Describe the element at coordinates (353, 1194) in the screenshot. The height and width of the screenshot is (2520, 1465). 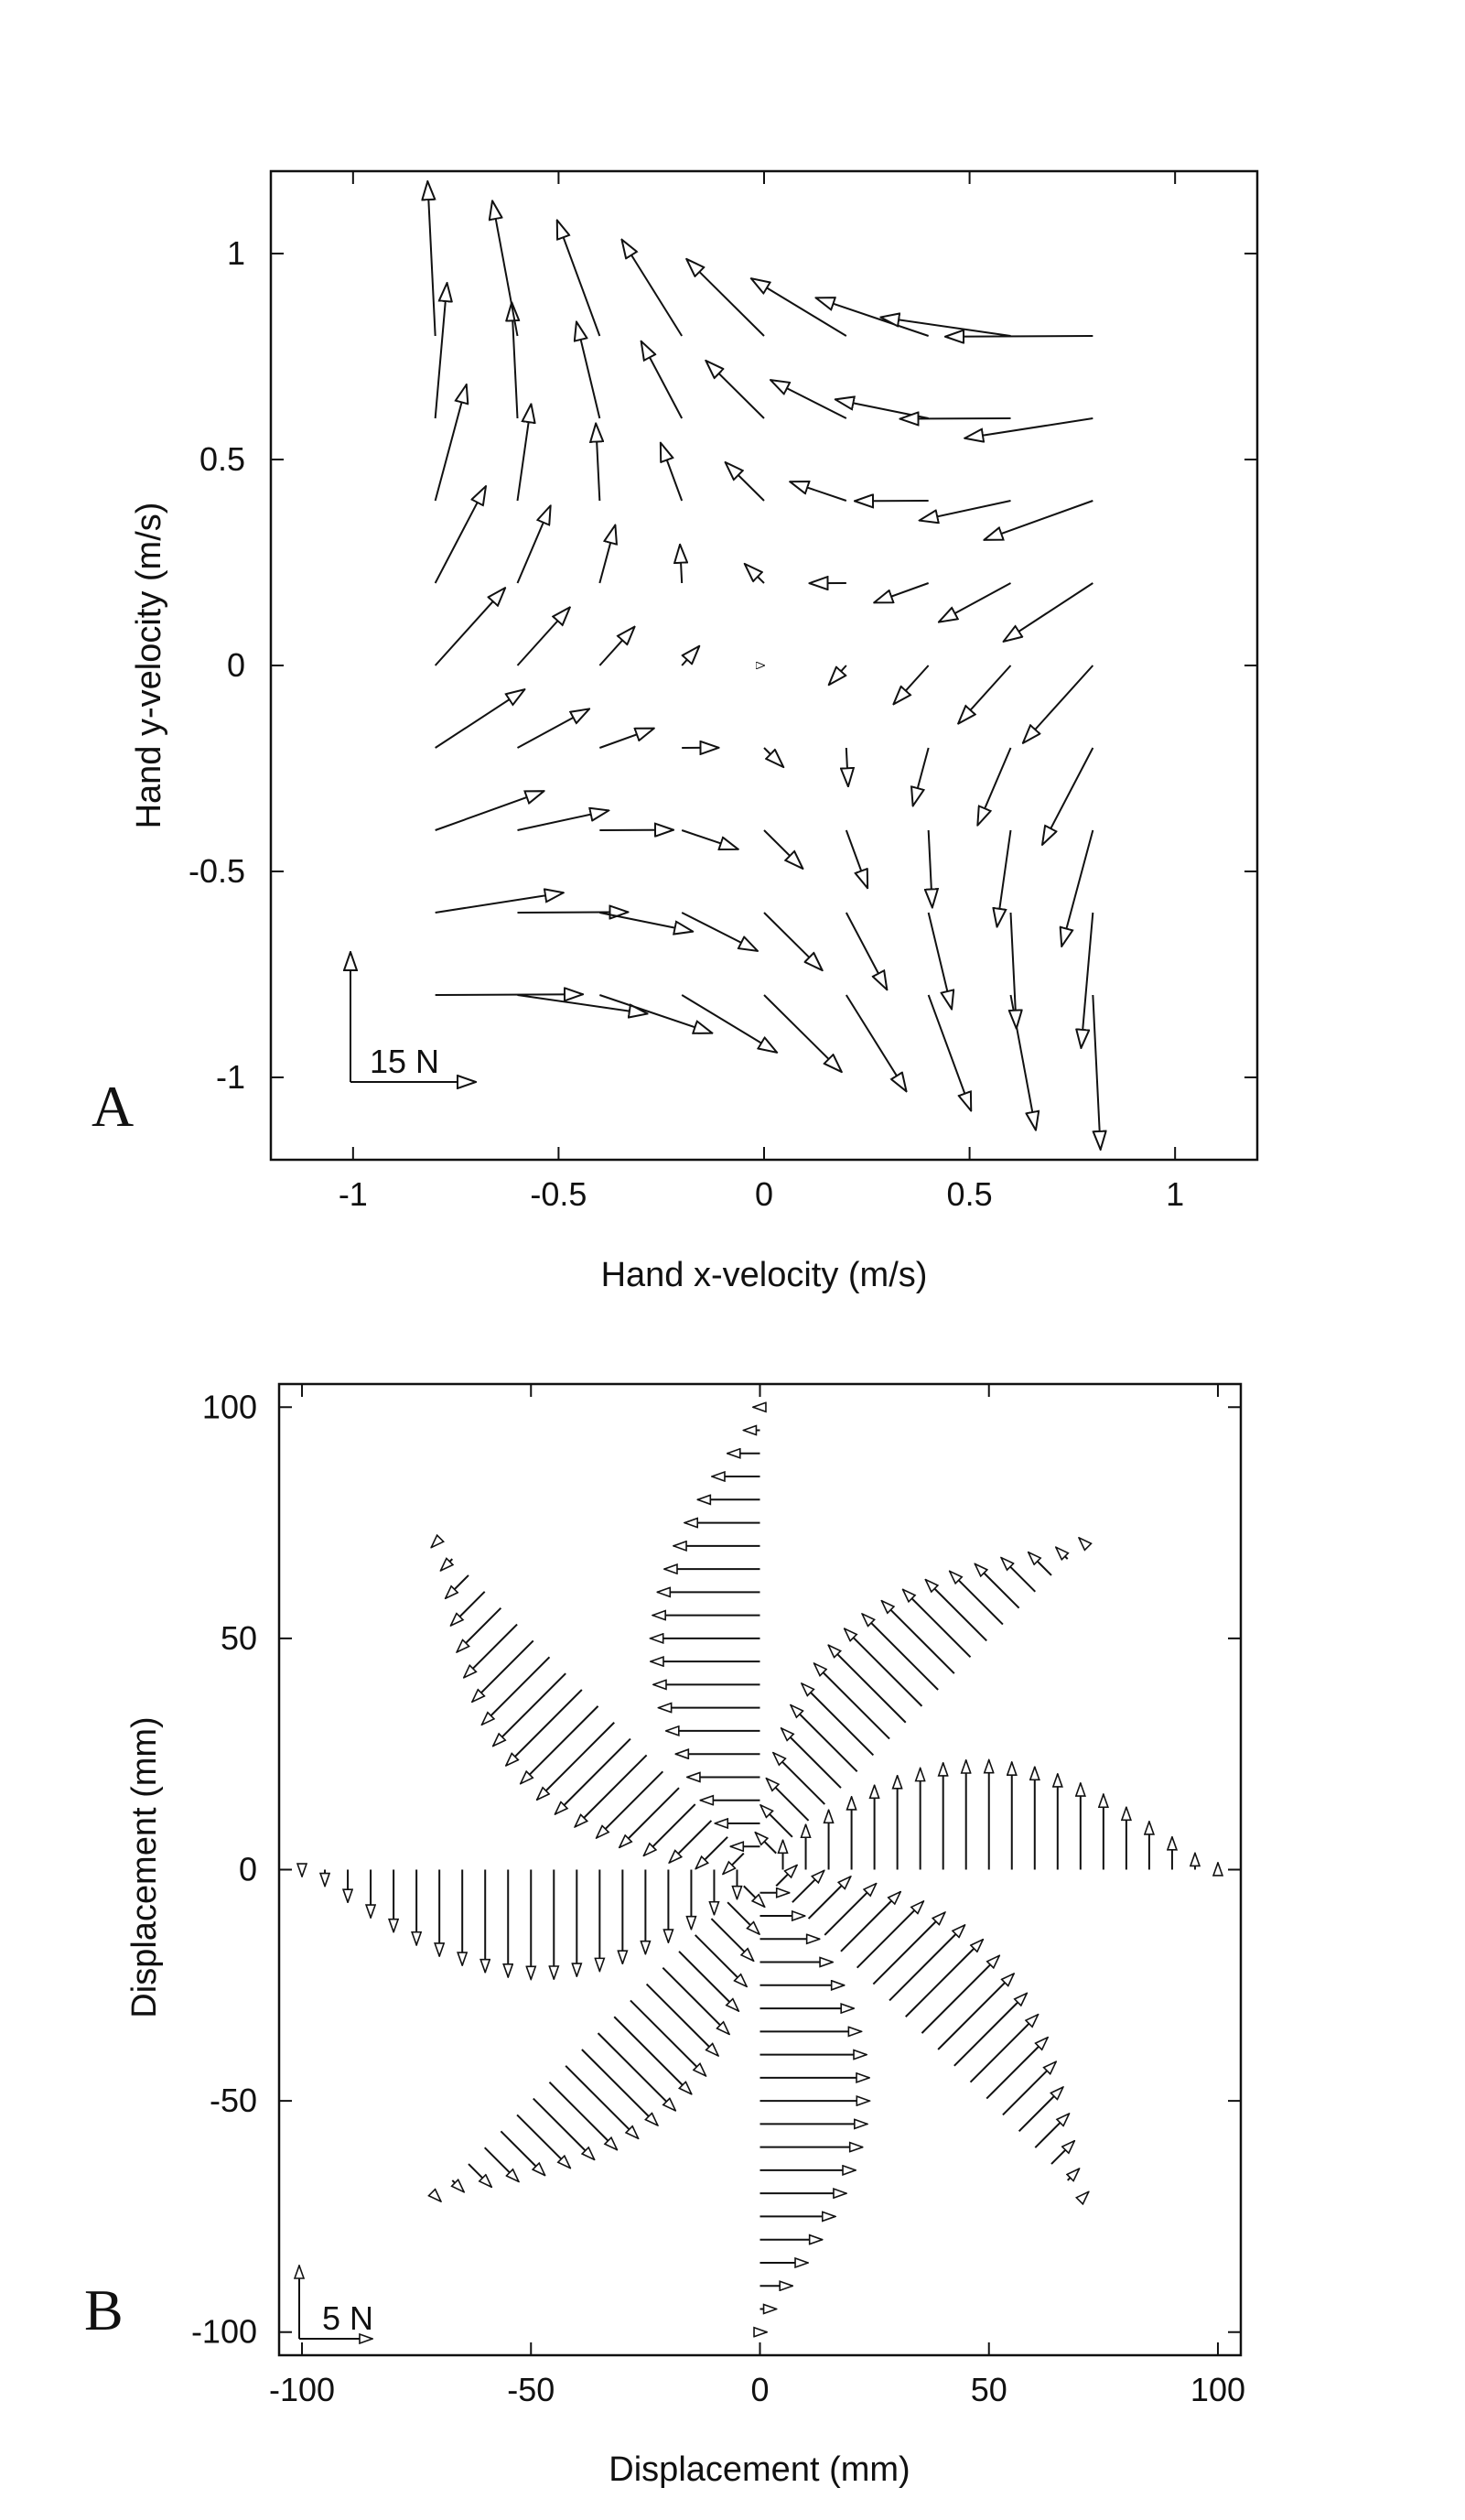
I see `panel-a-xtick-label: -1` at that location.